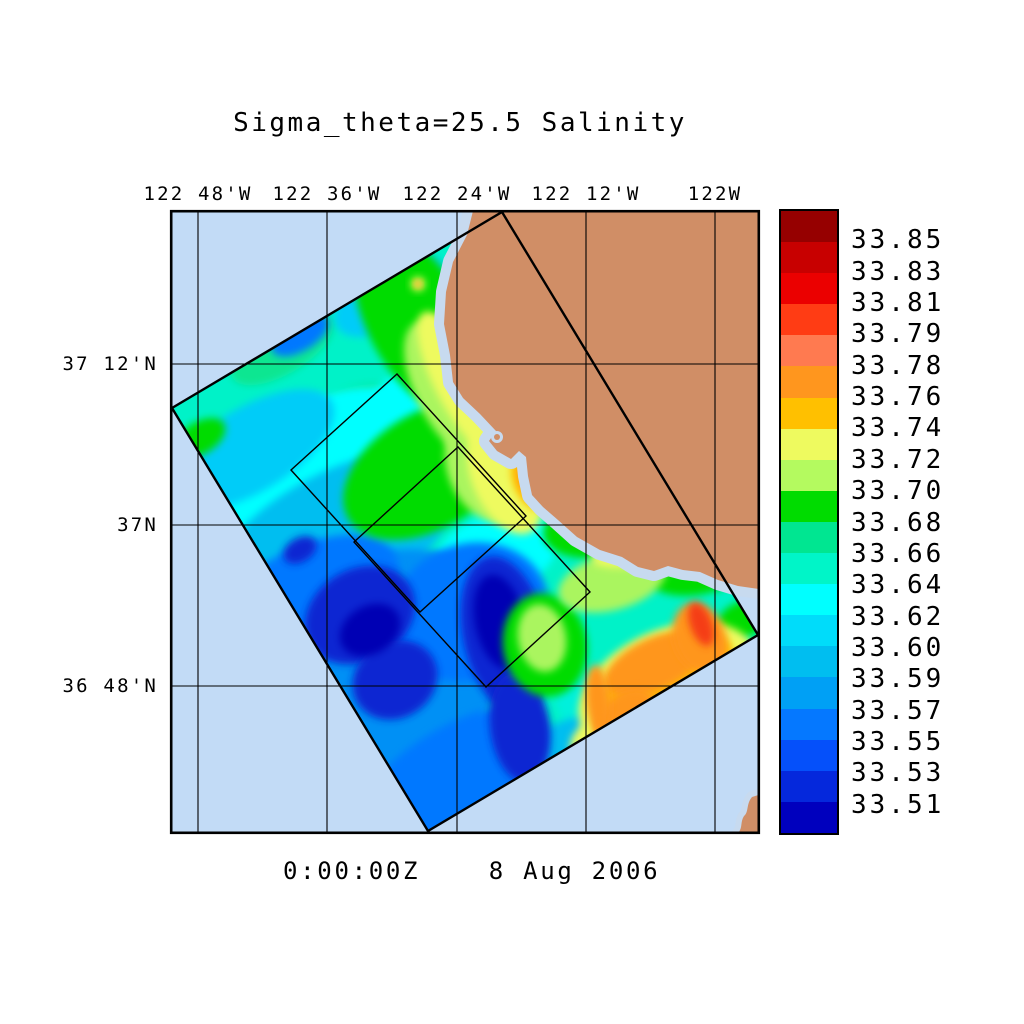 The width and height of the screenshot is (1024, 1024). I want to click on land-islet-south, so click(745, 810).